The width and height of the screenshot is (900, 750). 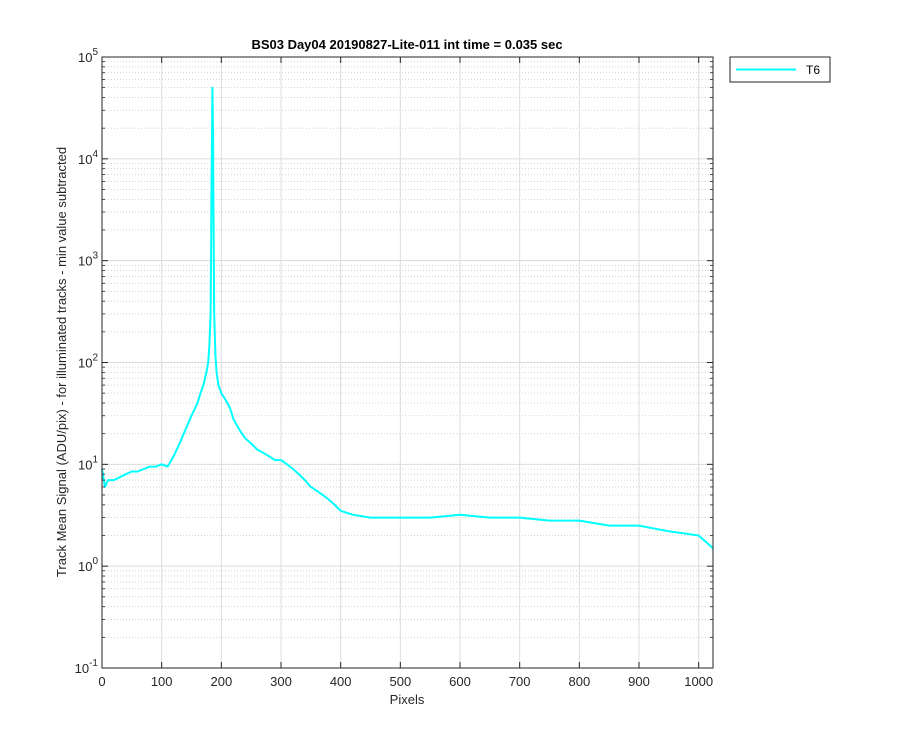 What do you see at coordinates (400, 681) in the screenshot?
I see `x-tick-label: 500` at bounding box center [400, 681].